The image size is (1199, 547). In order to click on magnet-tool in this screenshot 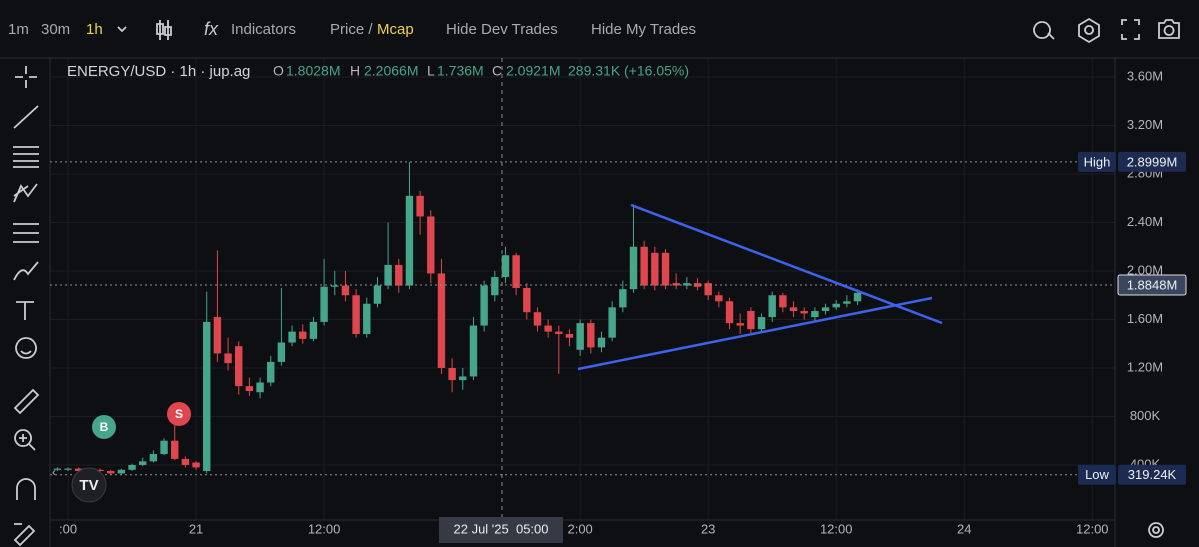, I will do `click(26, 489)`.